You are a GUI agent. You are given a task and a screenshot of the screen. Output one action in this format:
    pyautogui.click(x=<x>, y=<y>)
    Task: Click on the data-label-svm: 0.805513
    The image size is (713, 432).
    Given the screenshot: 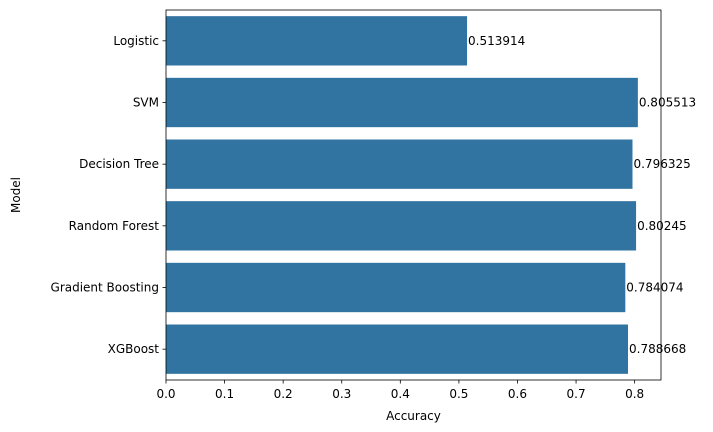 What is the action you would take?
    pyautogui.click(x=667, y=103)
    